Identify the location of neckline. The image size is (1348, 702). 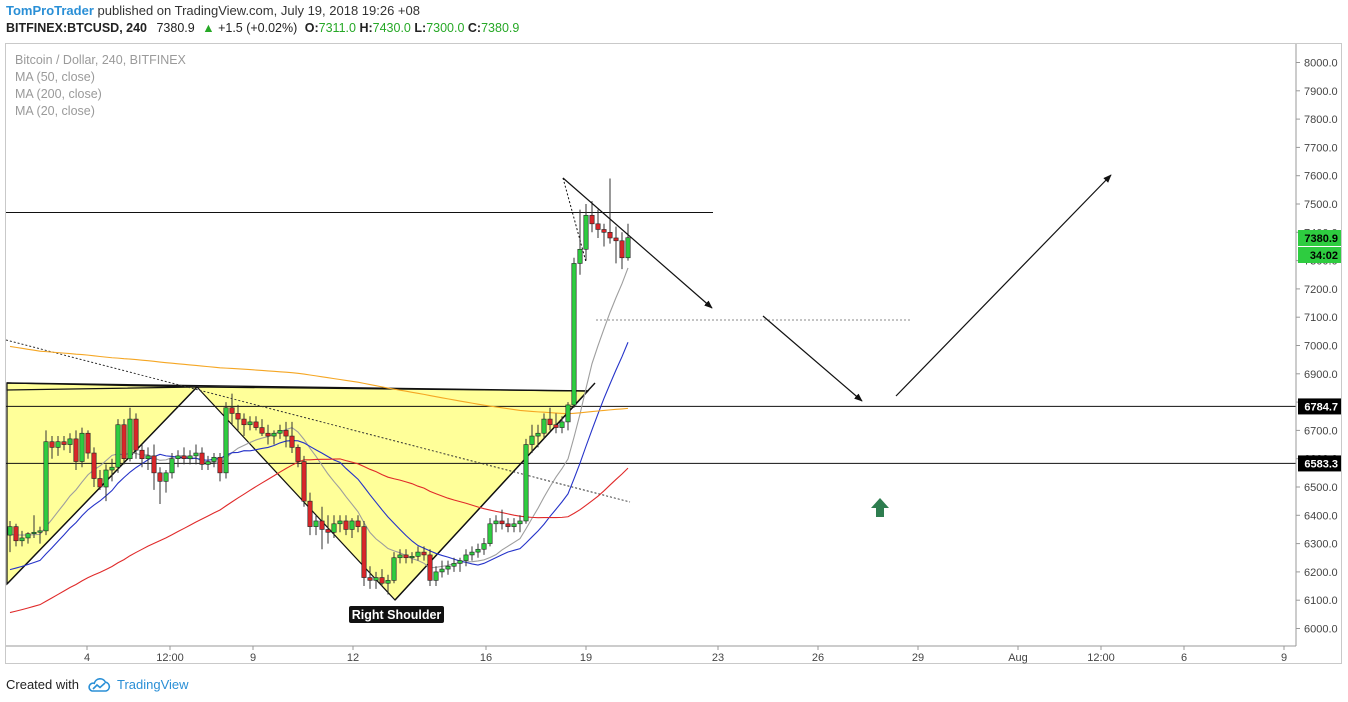
(297, 387).